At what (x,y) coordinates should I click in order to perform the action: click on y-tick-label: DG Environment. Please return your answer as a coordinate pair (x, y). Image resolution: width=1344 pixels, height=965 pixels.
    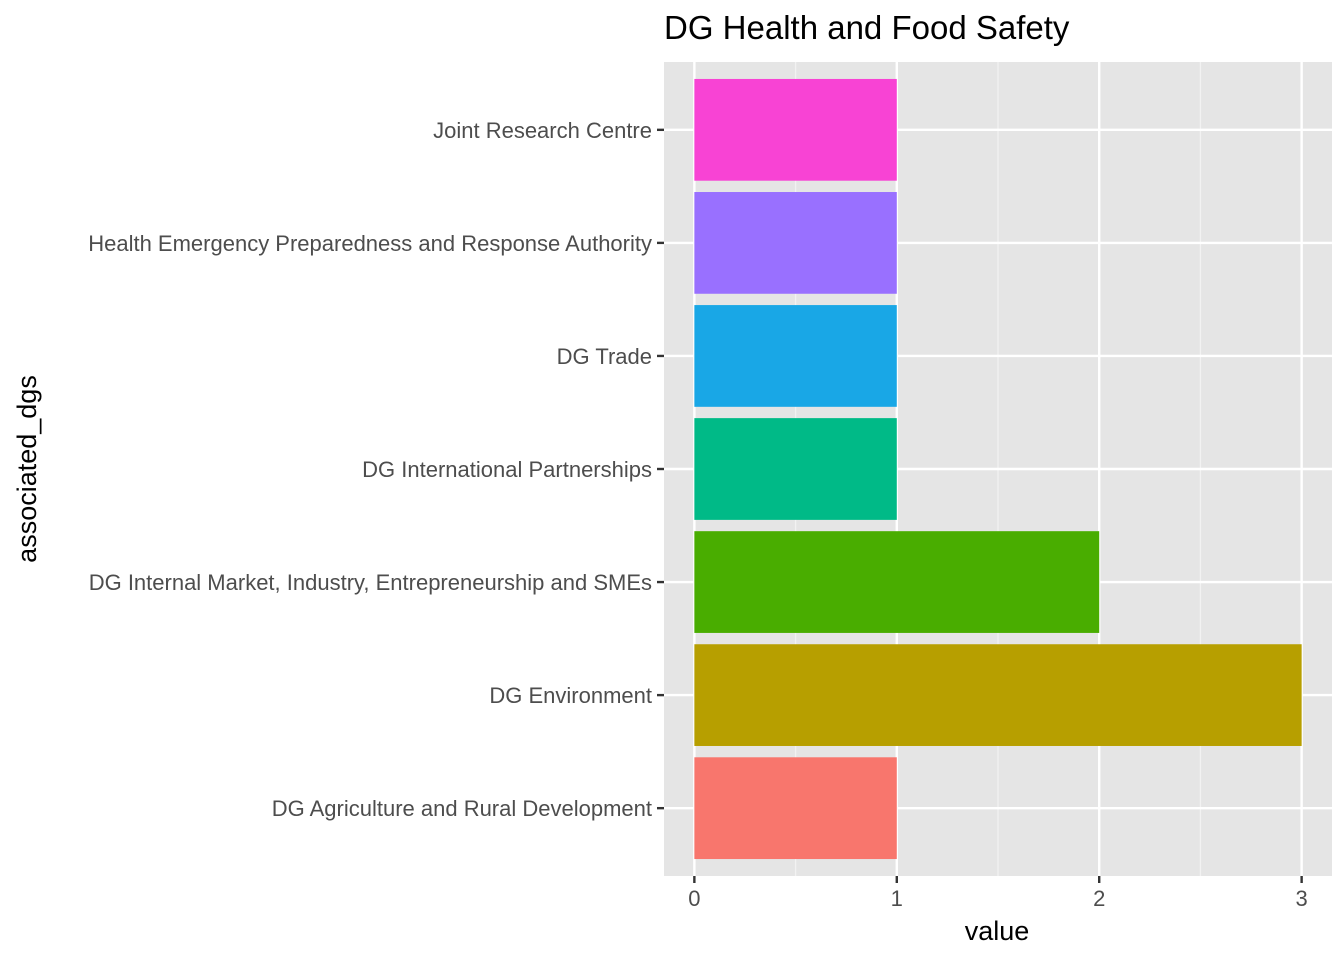
    Looking at the image, I should click on (570, 695).